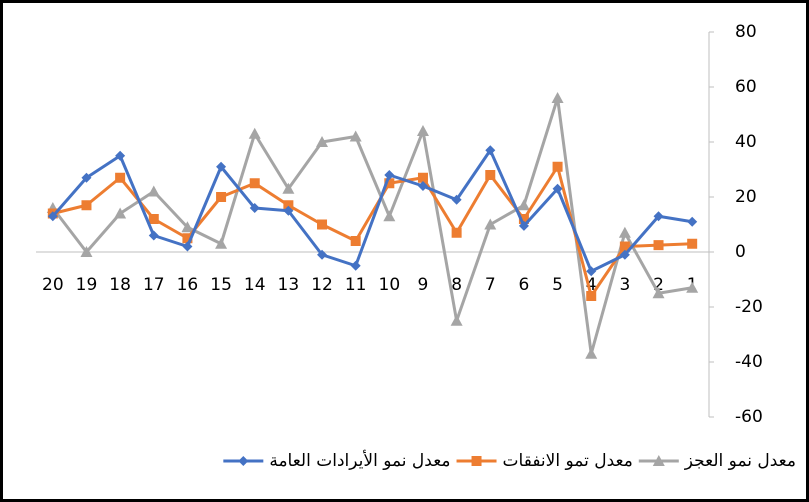  Describe the element at coordinates (120, 285) in the screenshot. I see `x-tick-label: 18` at that location.